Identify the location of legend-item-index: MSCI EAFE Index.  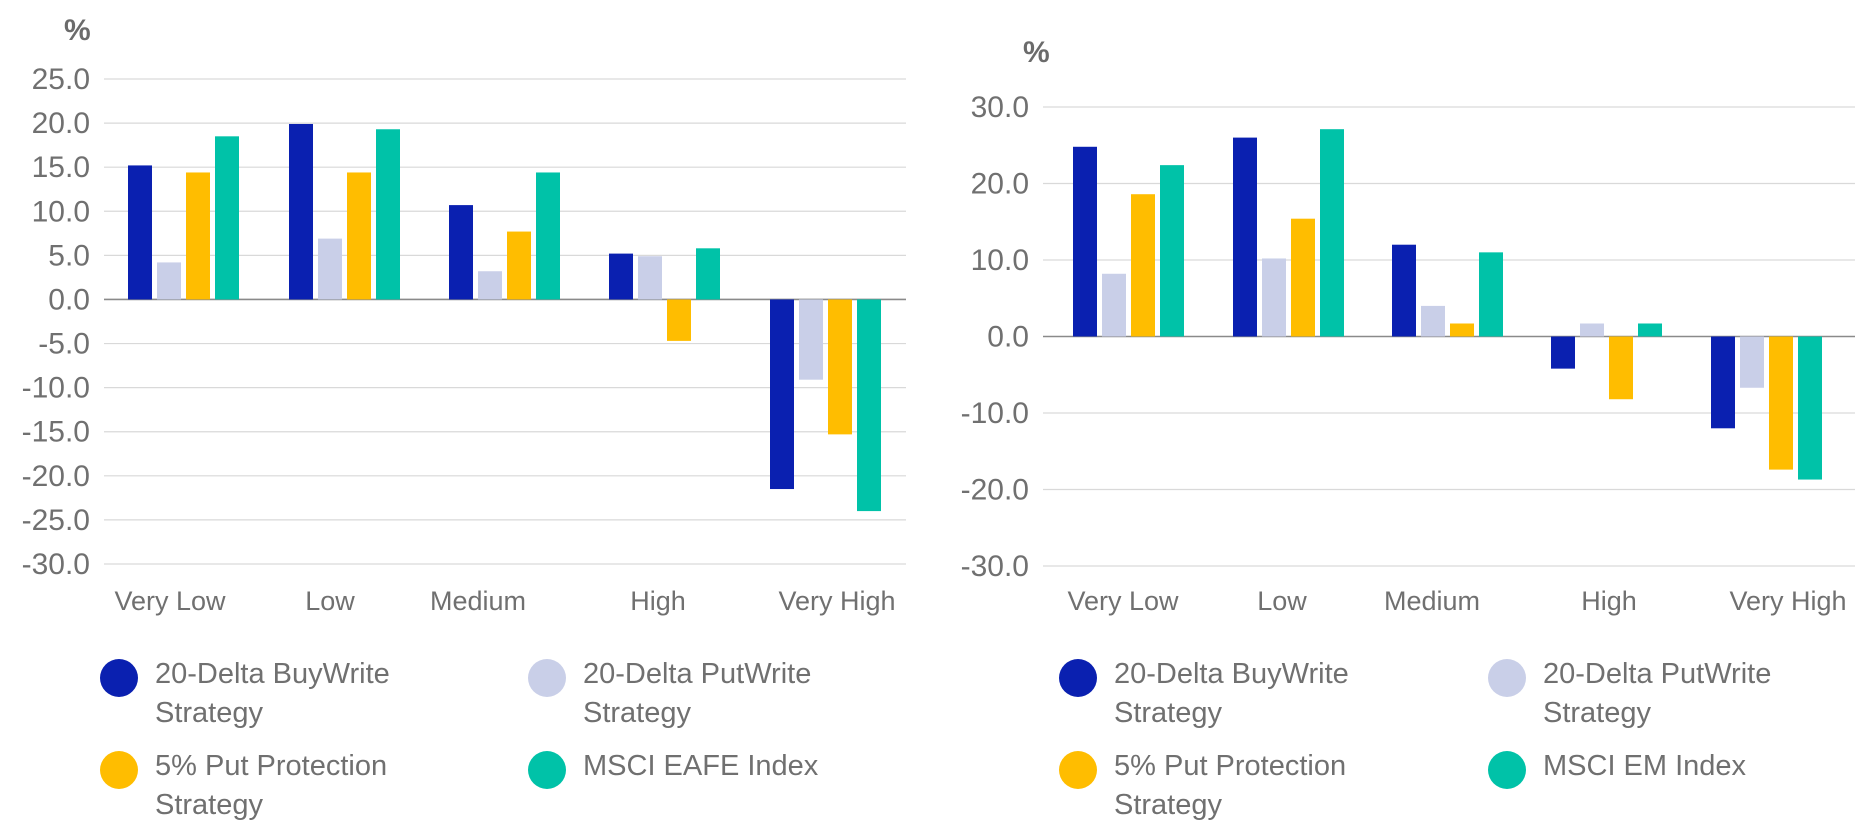
(705, 768).